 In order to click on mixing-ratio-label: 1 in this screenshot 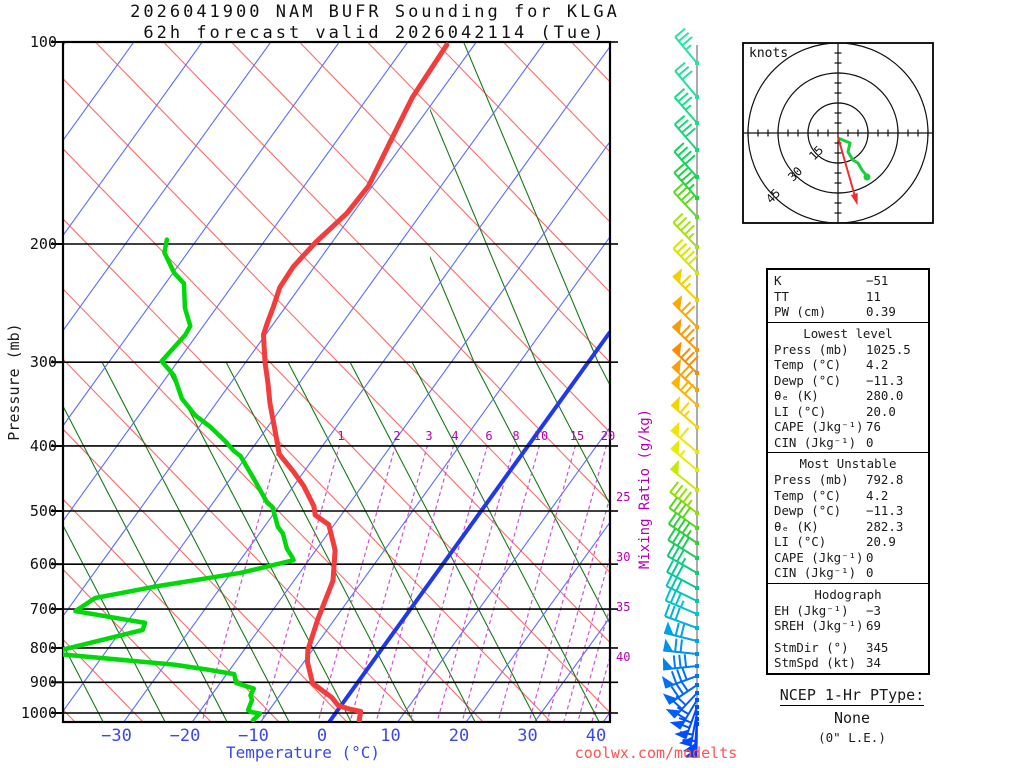, I will do `click(341, 436)`.